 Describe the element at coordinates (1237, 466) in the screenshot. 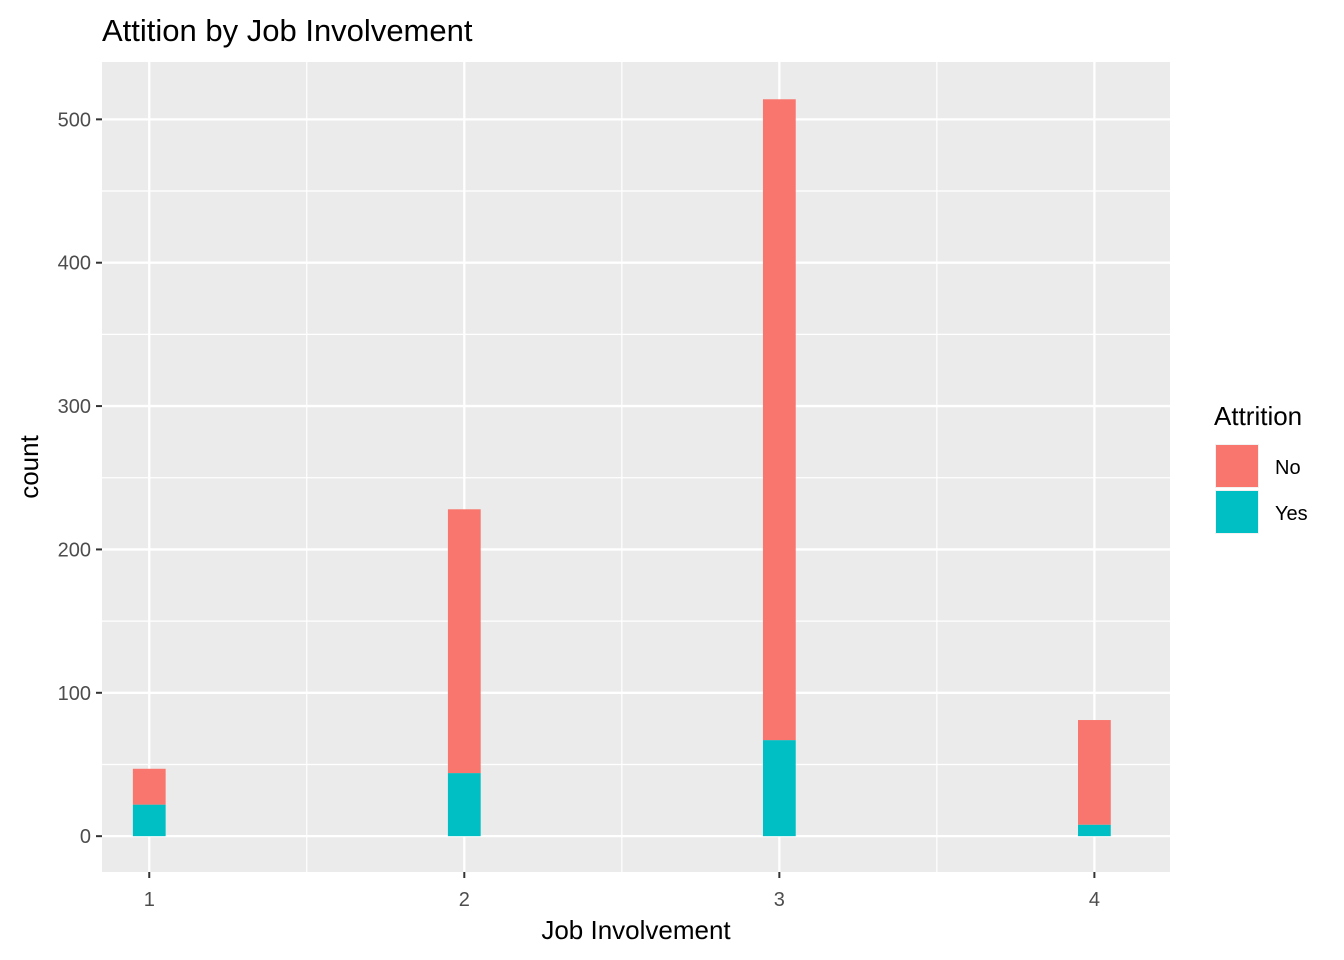

I see `legend-key-no` at that location.